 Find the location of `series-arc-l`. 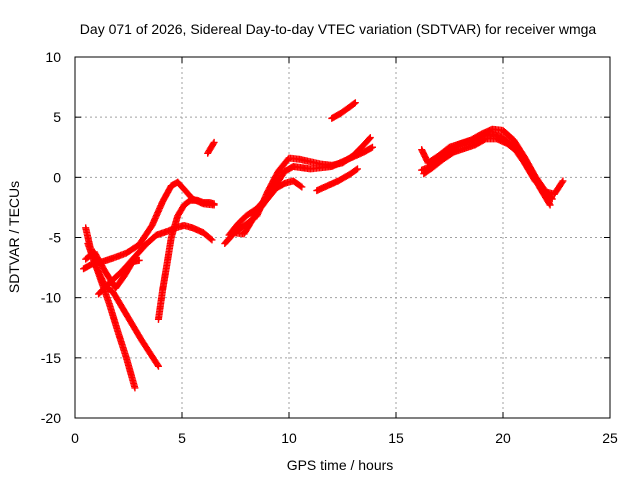

series-arc-l is located at coordinates (343, 110).